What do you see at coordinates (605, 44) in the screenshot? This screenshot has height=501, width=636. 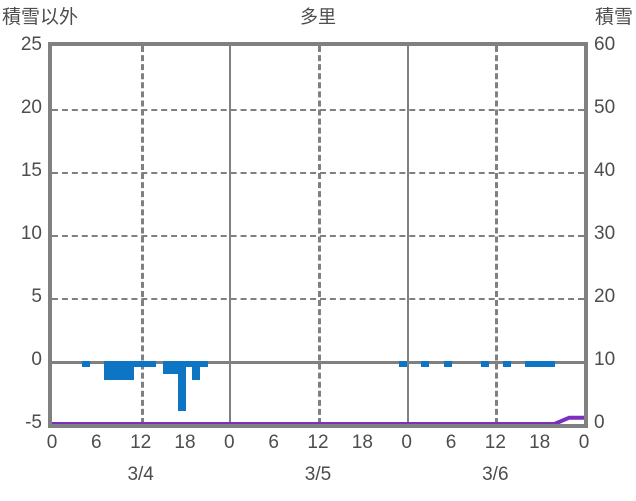 I see `right-tick-label: 60` at bounding box center [605, 44].